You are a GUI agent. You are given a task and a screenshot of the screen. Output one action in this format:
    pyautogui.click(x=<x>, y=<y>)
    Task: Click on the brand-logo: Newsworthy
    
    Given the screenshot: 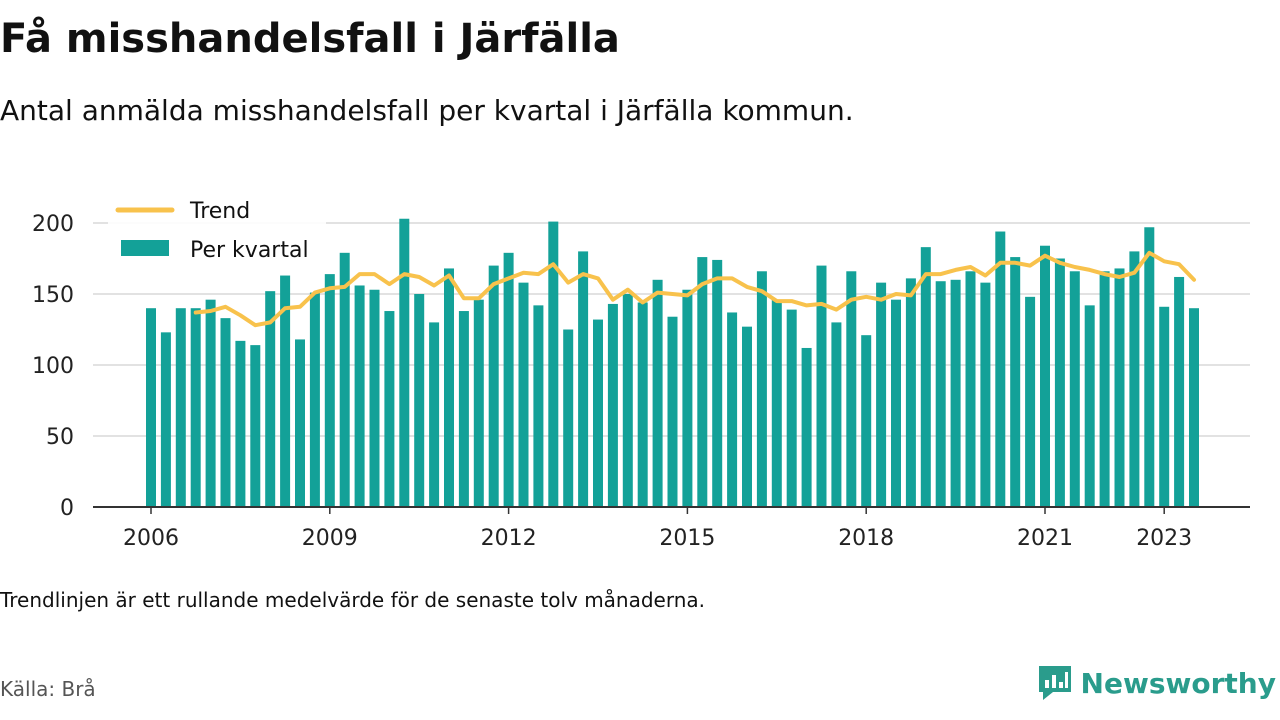 What is the action you would take?
    pyautogui.click(x=1156, y=683)
    